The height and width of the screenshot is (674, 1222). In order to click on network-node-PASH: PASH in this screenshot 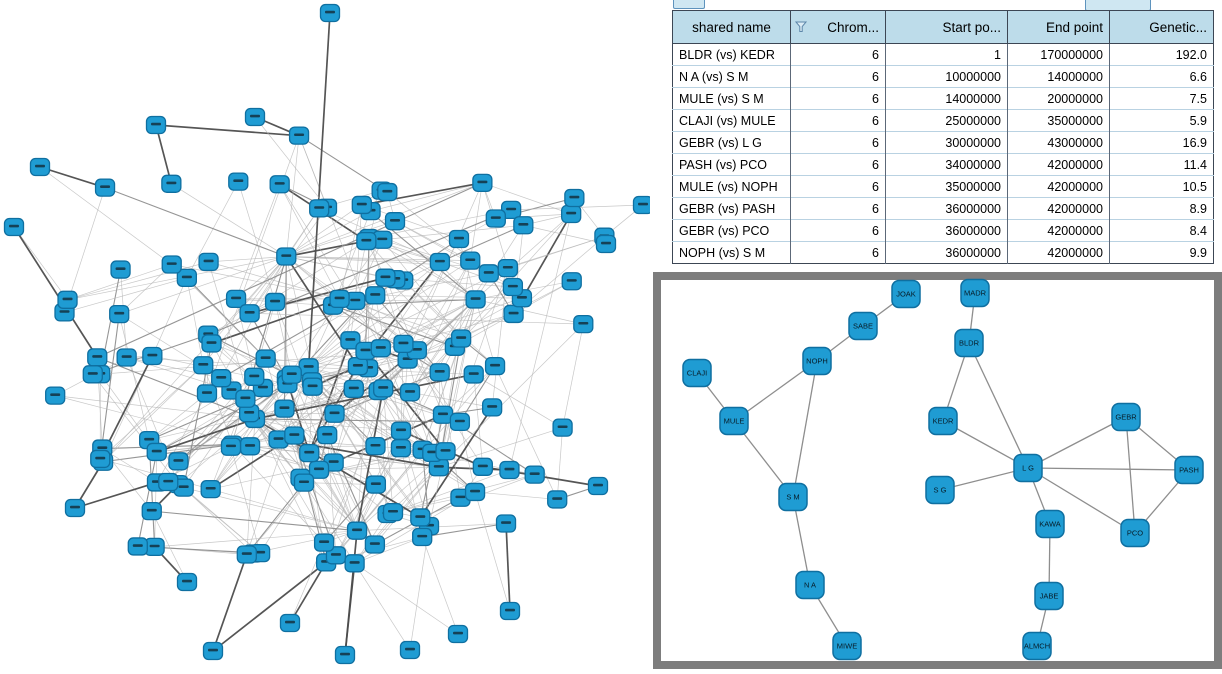, I will do `click(1189, 470)`.